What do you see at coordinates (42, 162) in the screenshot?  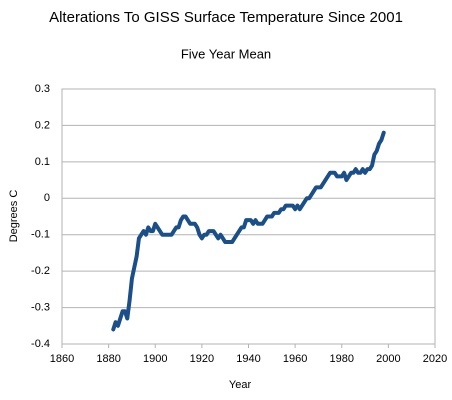 I see `y-tick-label: 0.1` at bounding box center [42, 162].